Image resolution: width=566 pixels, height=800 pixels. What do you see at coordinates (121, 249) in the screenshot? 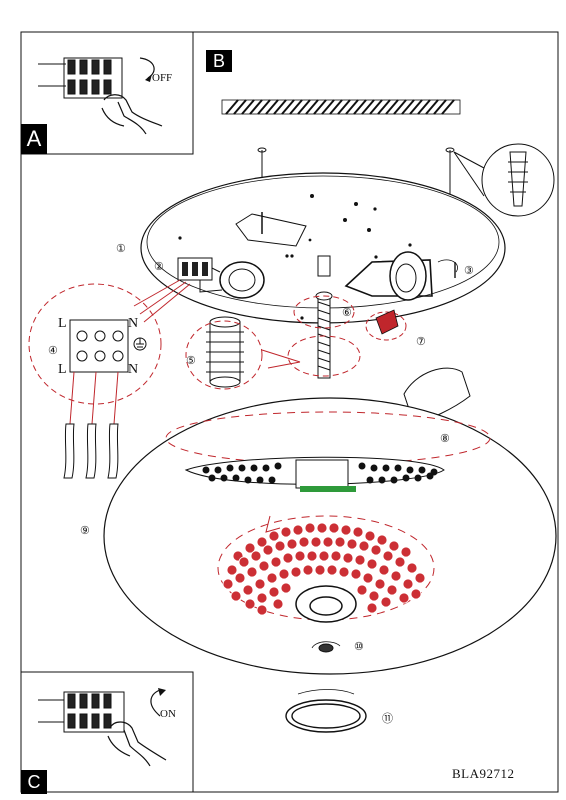
I see `step-1-label: ①` at bounding box center [121, 249].